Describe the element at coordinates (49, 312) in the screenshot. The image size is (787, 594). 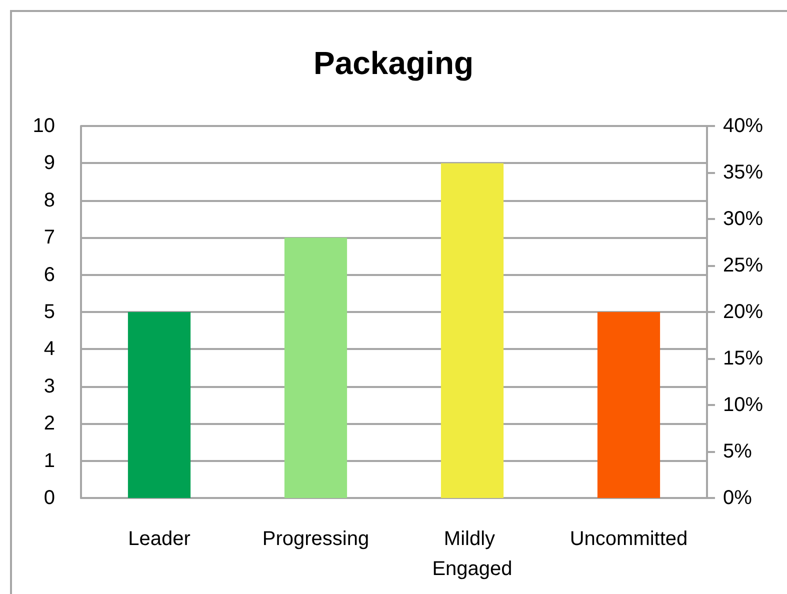
I see `y-tick-label: 5` at that location.